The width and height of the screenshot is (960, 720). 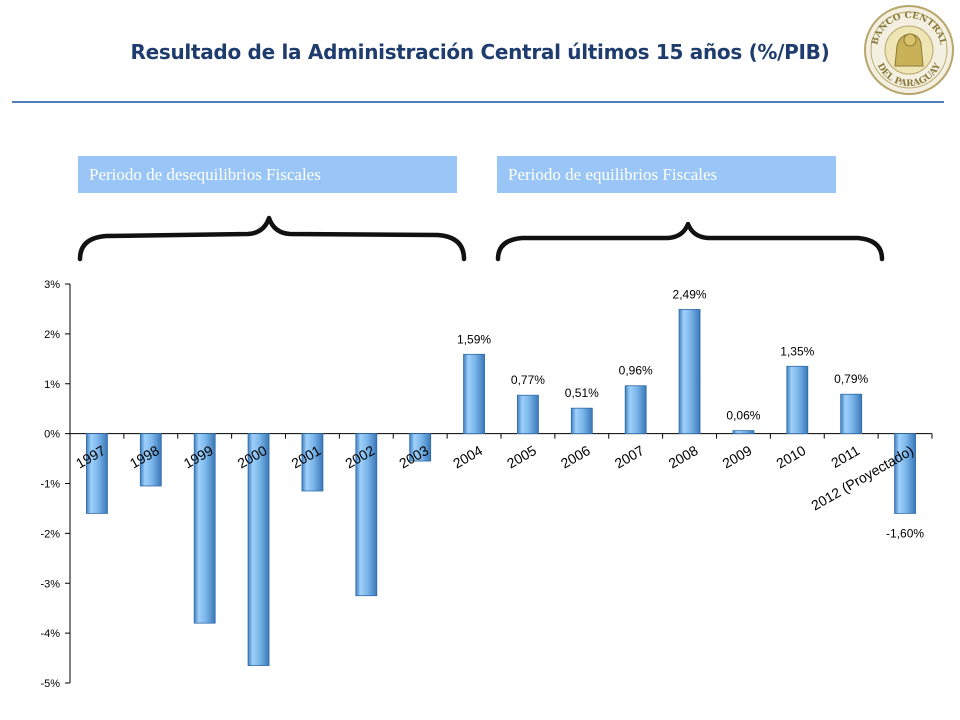 What do you see at coordinates (52, 335) in the screenshot?
I see `y-tick-label: 2%` at bounding box center [52, 335].